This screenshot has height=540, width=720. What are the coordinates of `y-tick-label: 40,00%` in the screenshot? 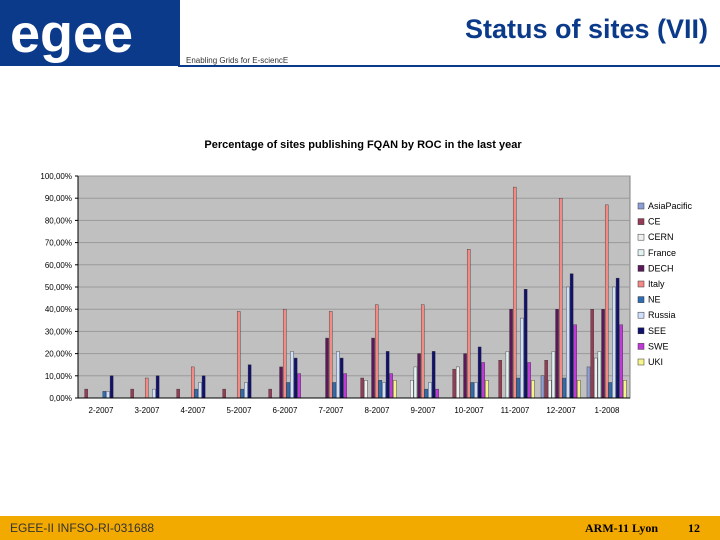 It's located at (58, 309).